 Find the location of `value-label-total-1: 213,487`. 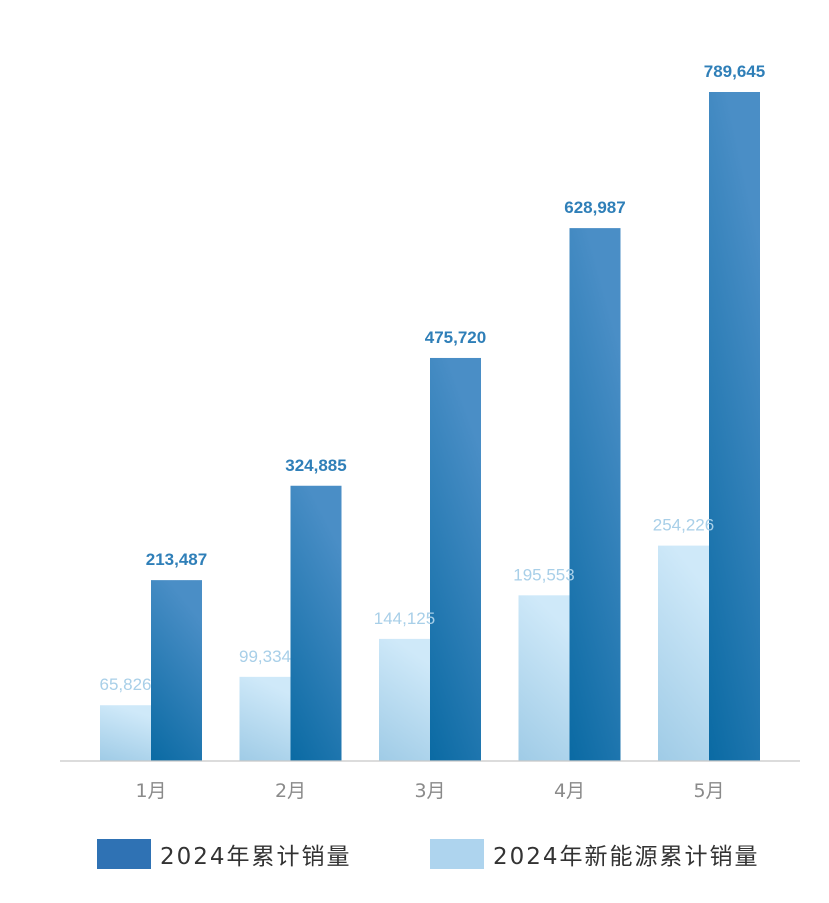

value-label-total-1: 213,487 is located at coordinates (176, 559).